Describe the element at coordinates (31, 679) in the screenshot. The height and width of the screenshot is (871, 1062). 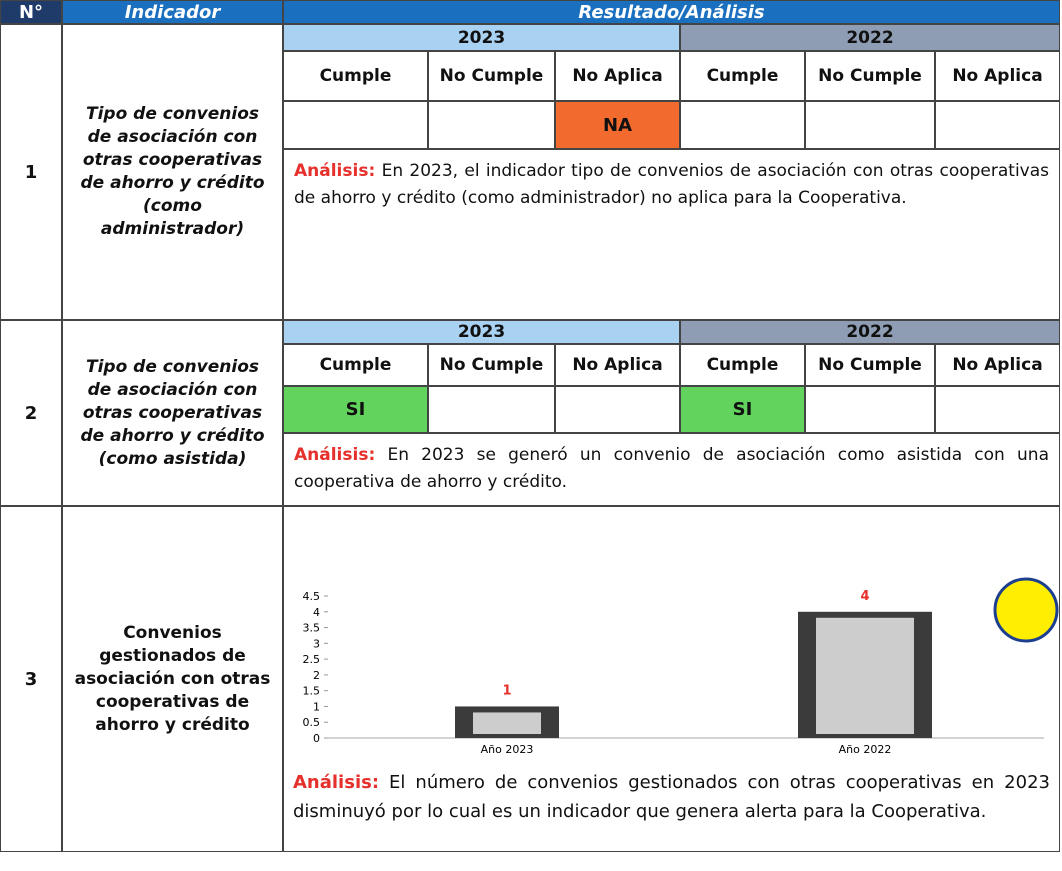
I see `row-number: 3` at that location.